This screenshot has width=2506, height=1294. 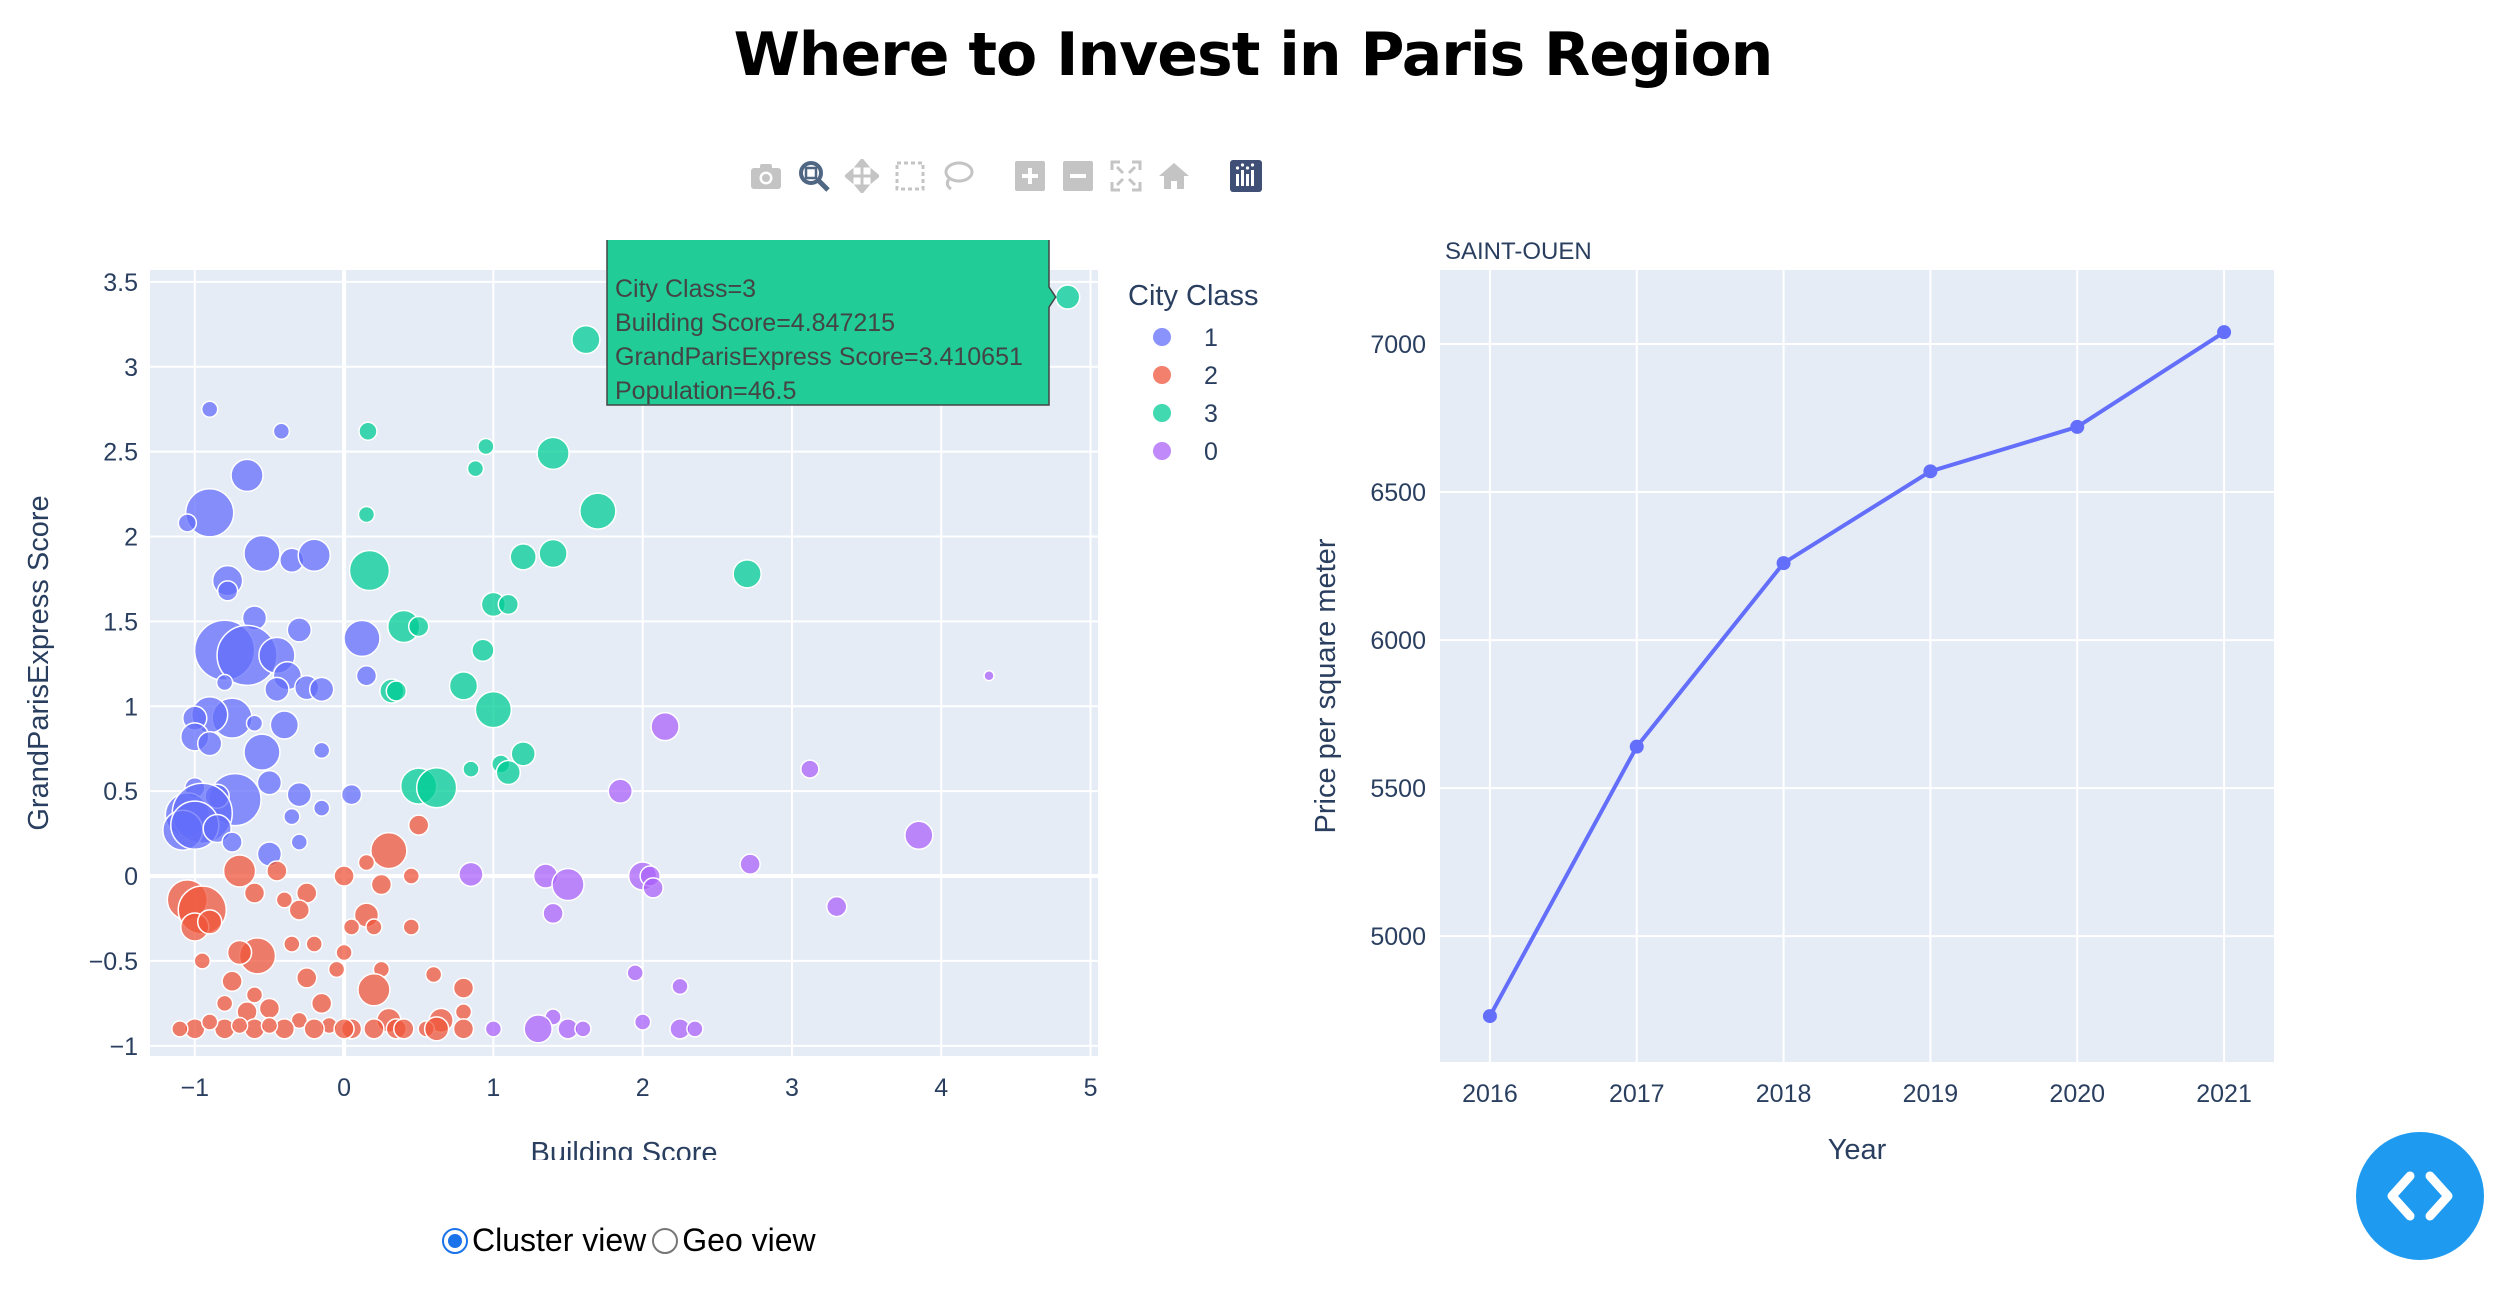 I want to click on zoom-icon, so click(x=814, y=176).